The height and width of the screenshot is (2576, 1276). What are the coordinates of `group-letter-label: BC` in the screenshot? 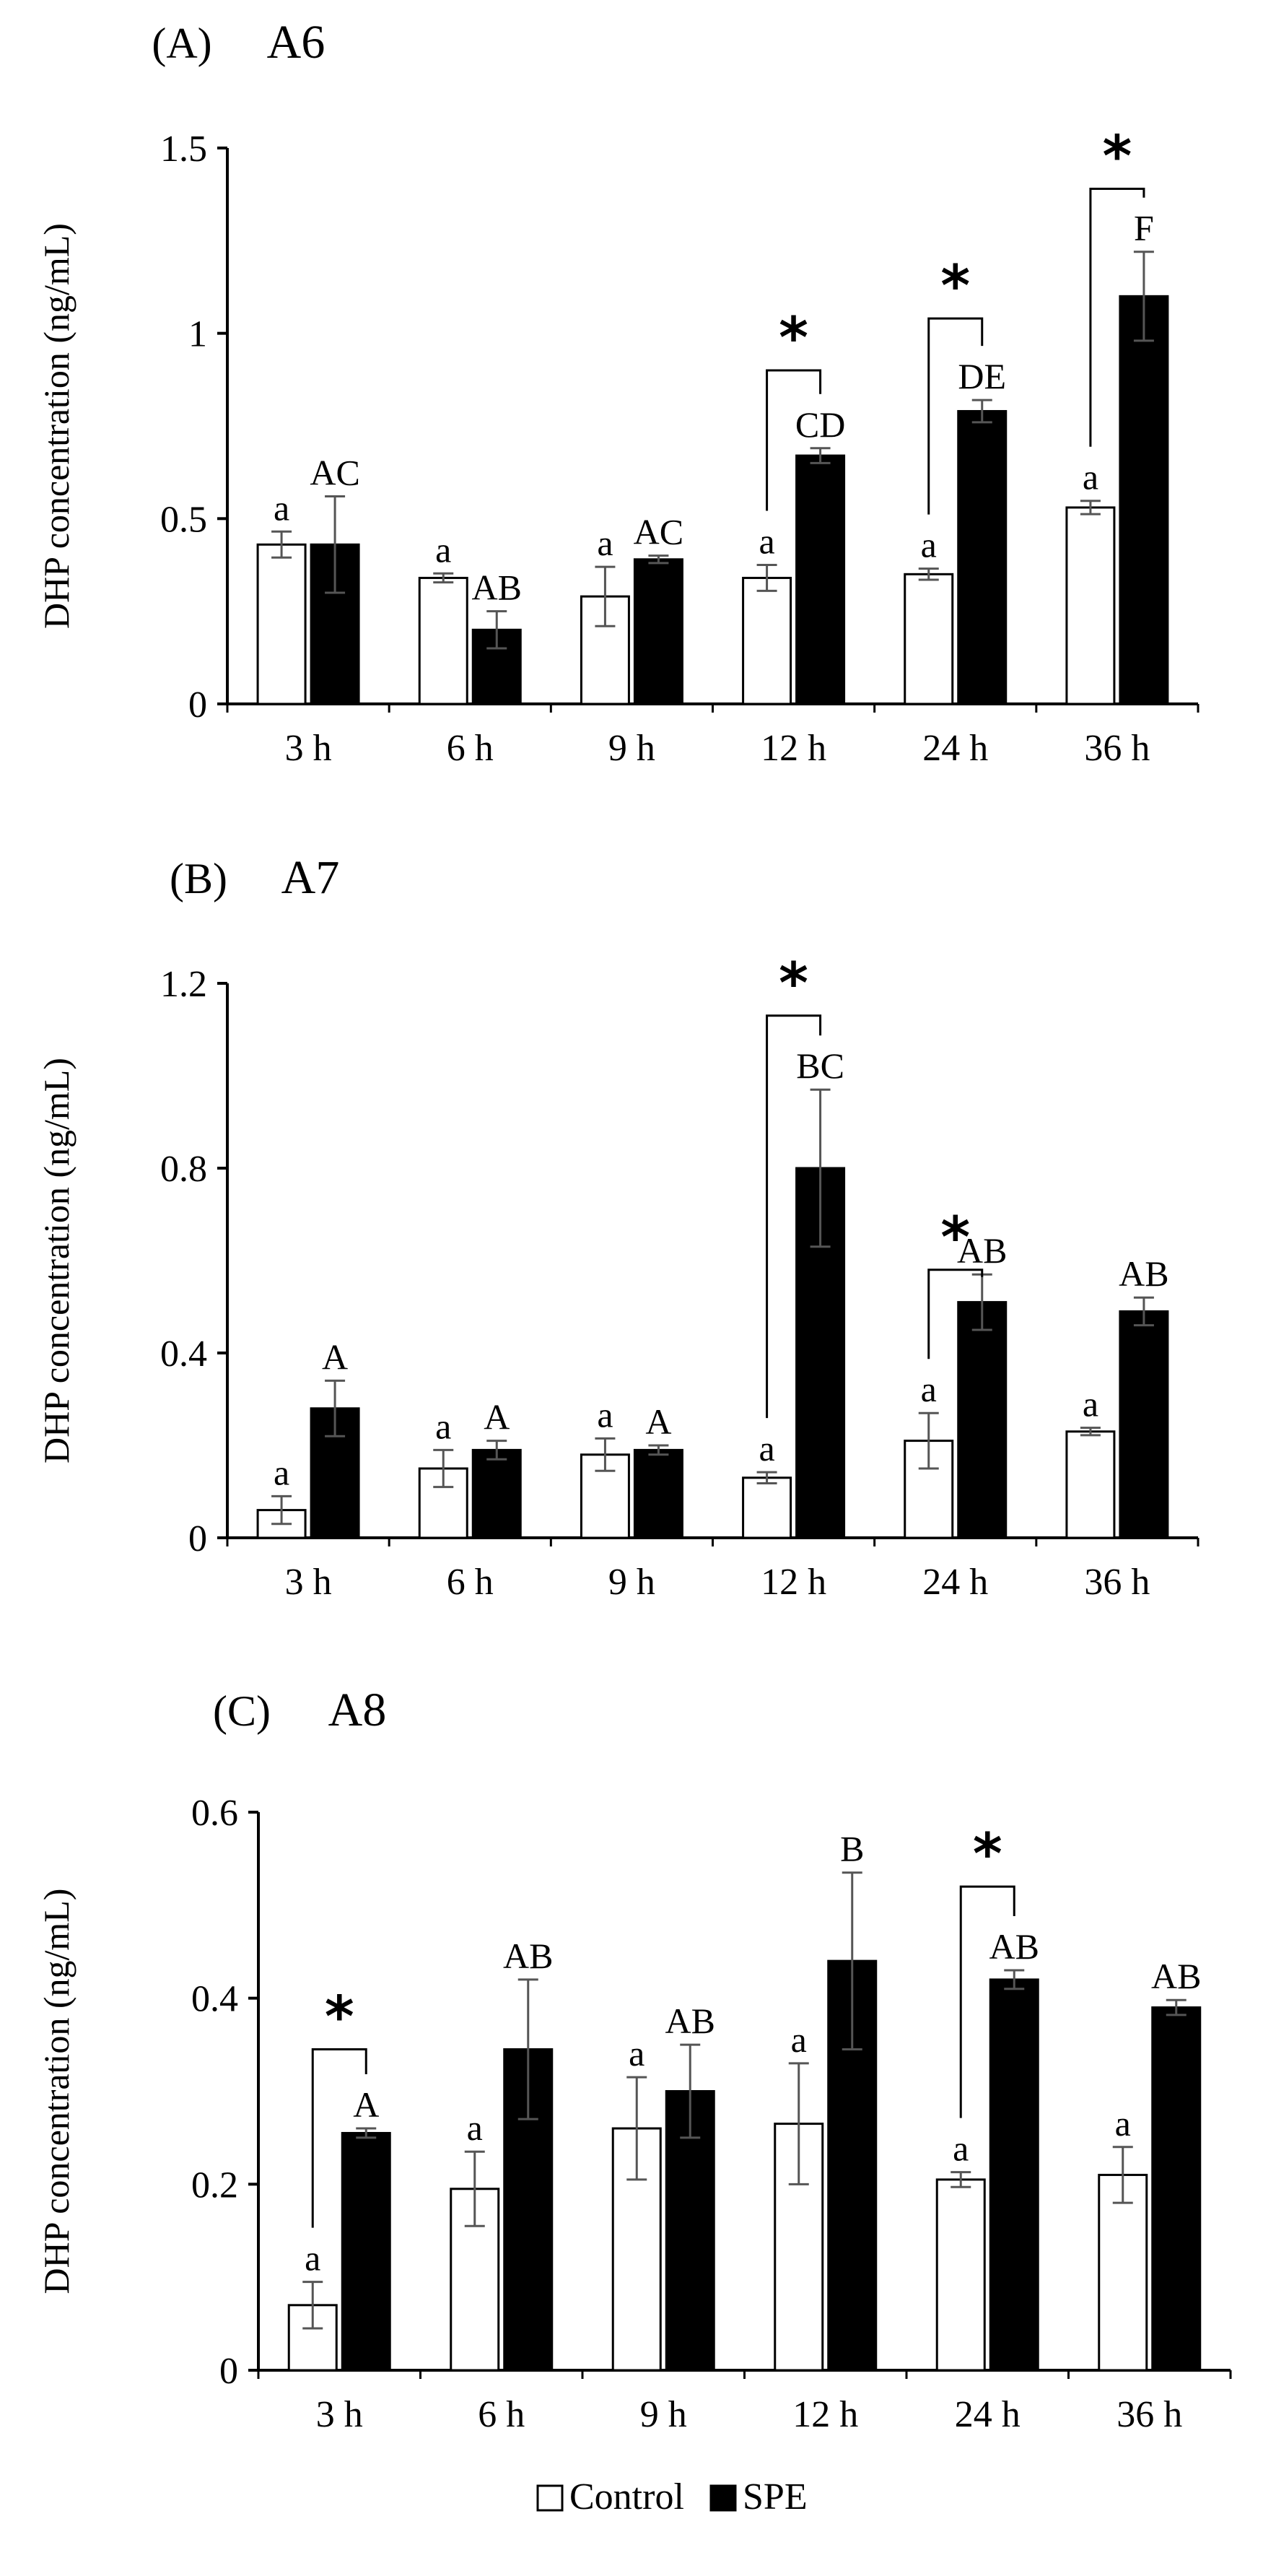 It's located at (820, 1065).